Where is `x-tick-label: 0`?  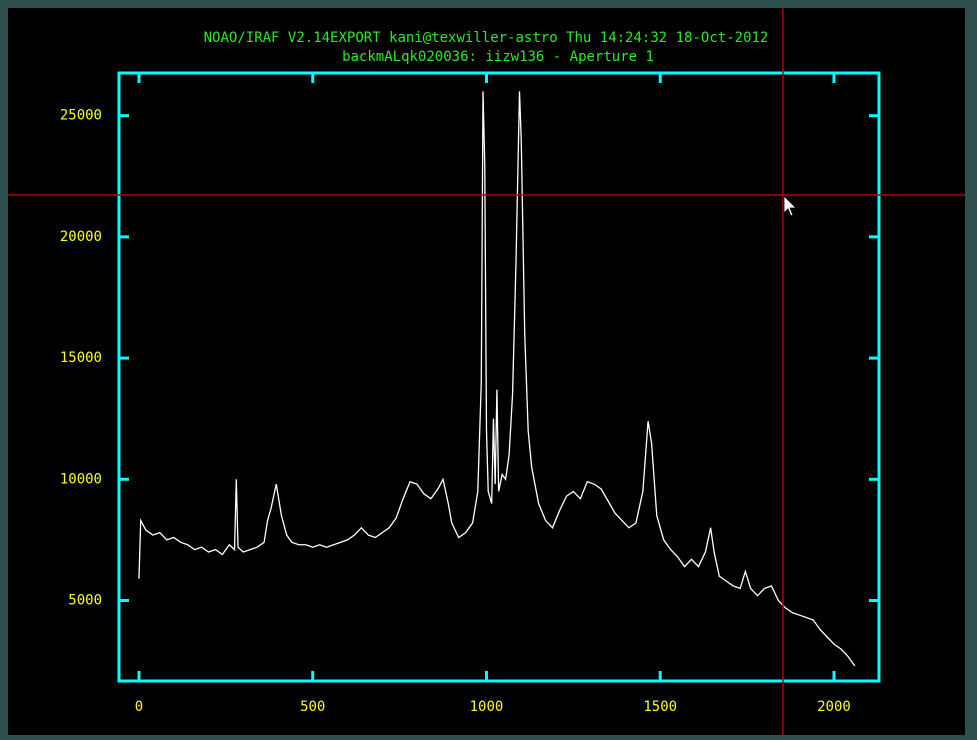
x-tick-label: 0 is located at coordinates (139, 707).